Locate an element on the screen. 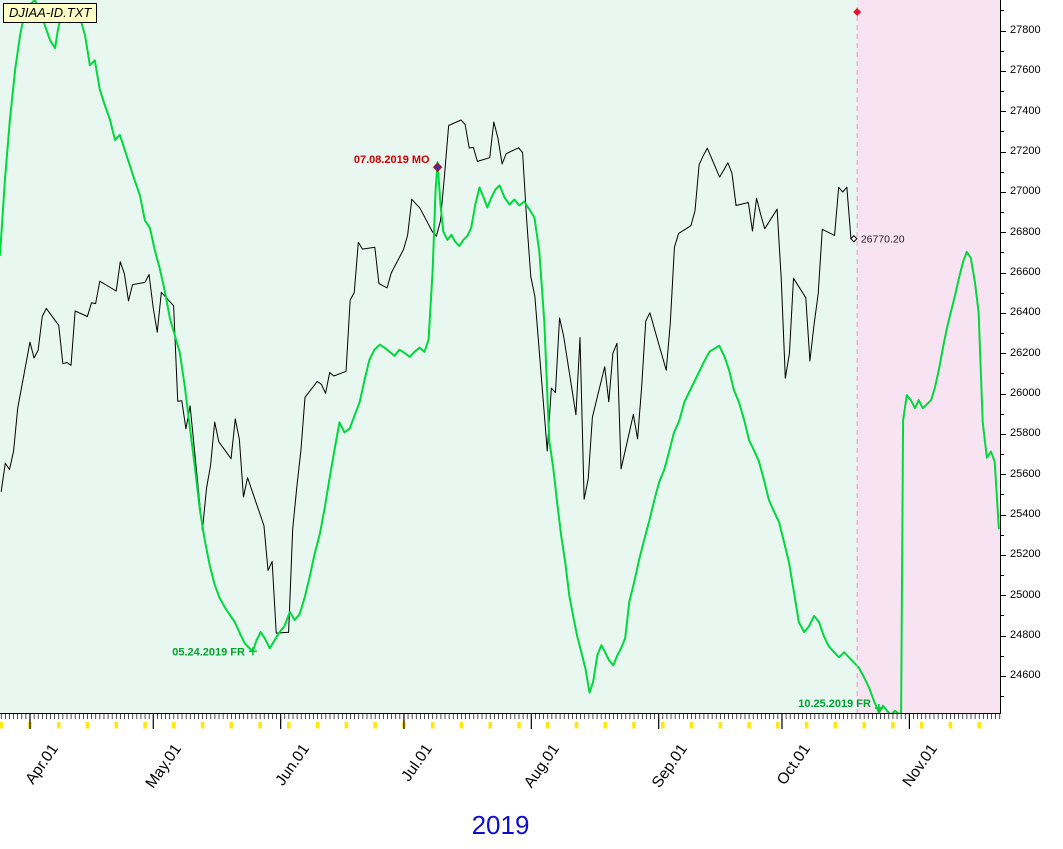 Image resolution: width=1063 pixels, height=849 pixels. y-axis-label: 26400 is located at coordinates (1025, 312).